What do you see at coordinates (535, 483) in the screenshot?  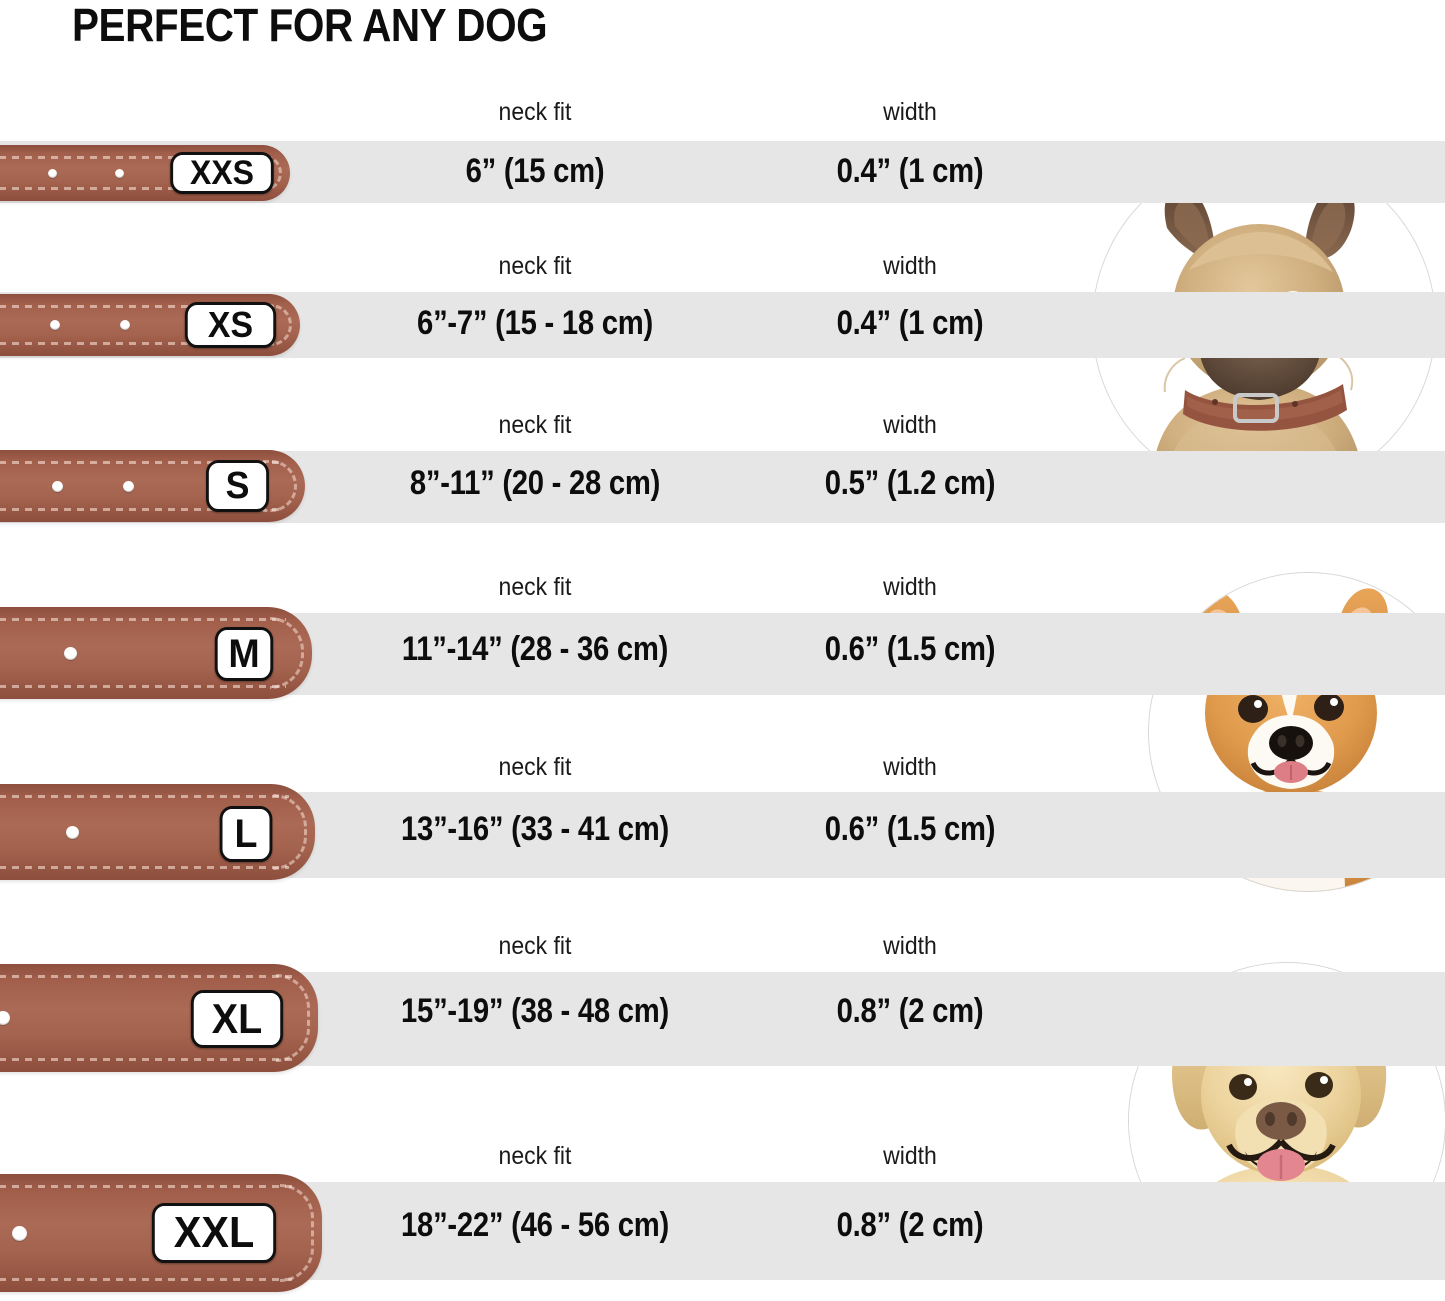 I see `neck-fit-value: 8”-11” (20 - 28 cm)` at bounding box center [535, 483].